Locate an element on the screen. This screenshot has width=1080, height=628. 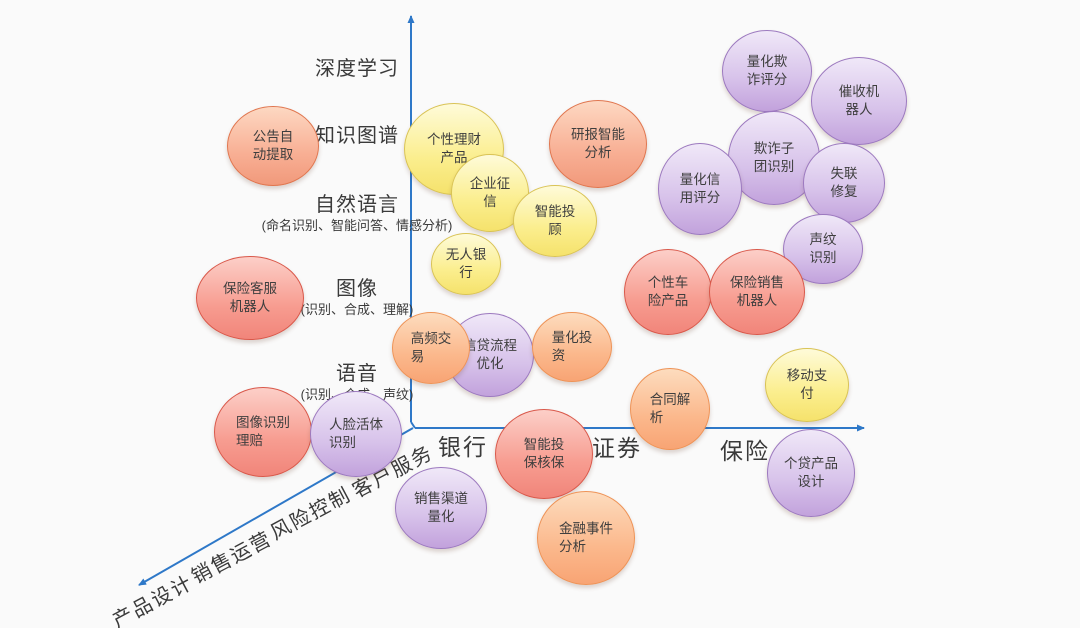
bubble-quant-credit-score: 量化信 用评分 is located at coordinates (700, 189).